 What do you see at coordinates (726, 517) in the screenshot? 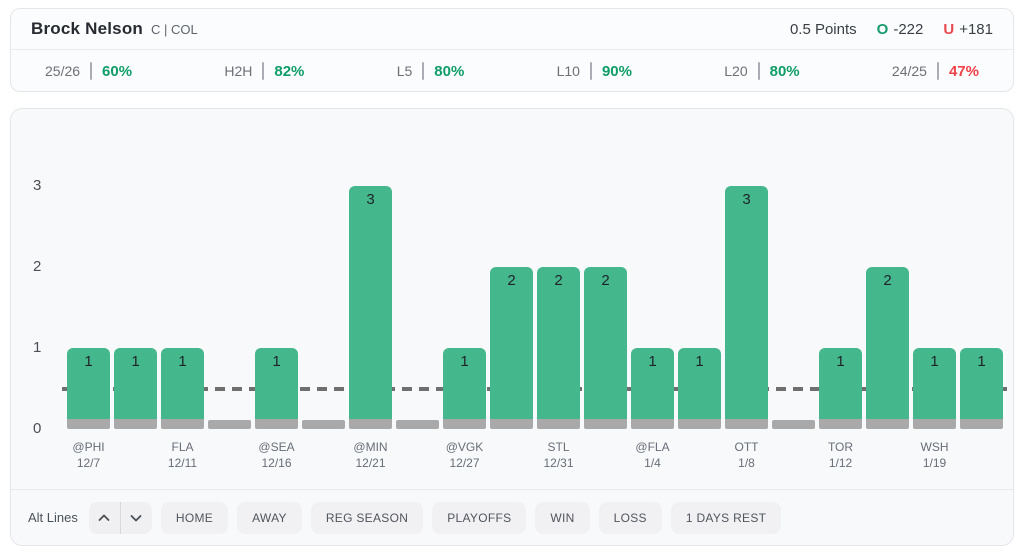
I see `filter-button-1-days-rest: 1 DAYS REST` at bounding box center [726, 517].